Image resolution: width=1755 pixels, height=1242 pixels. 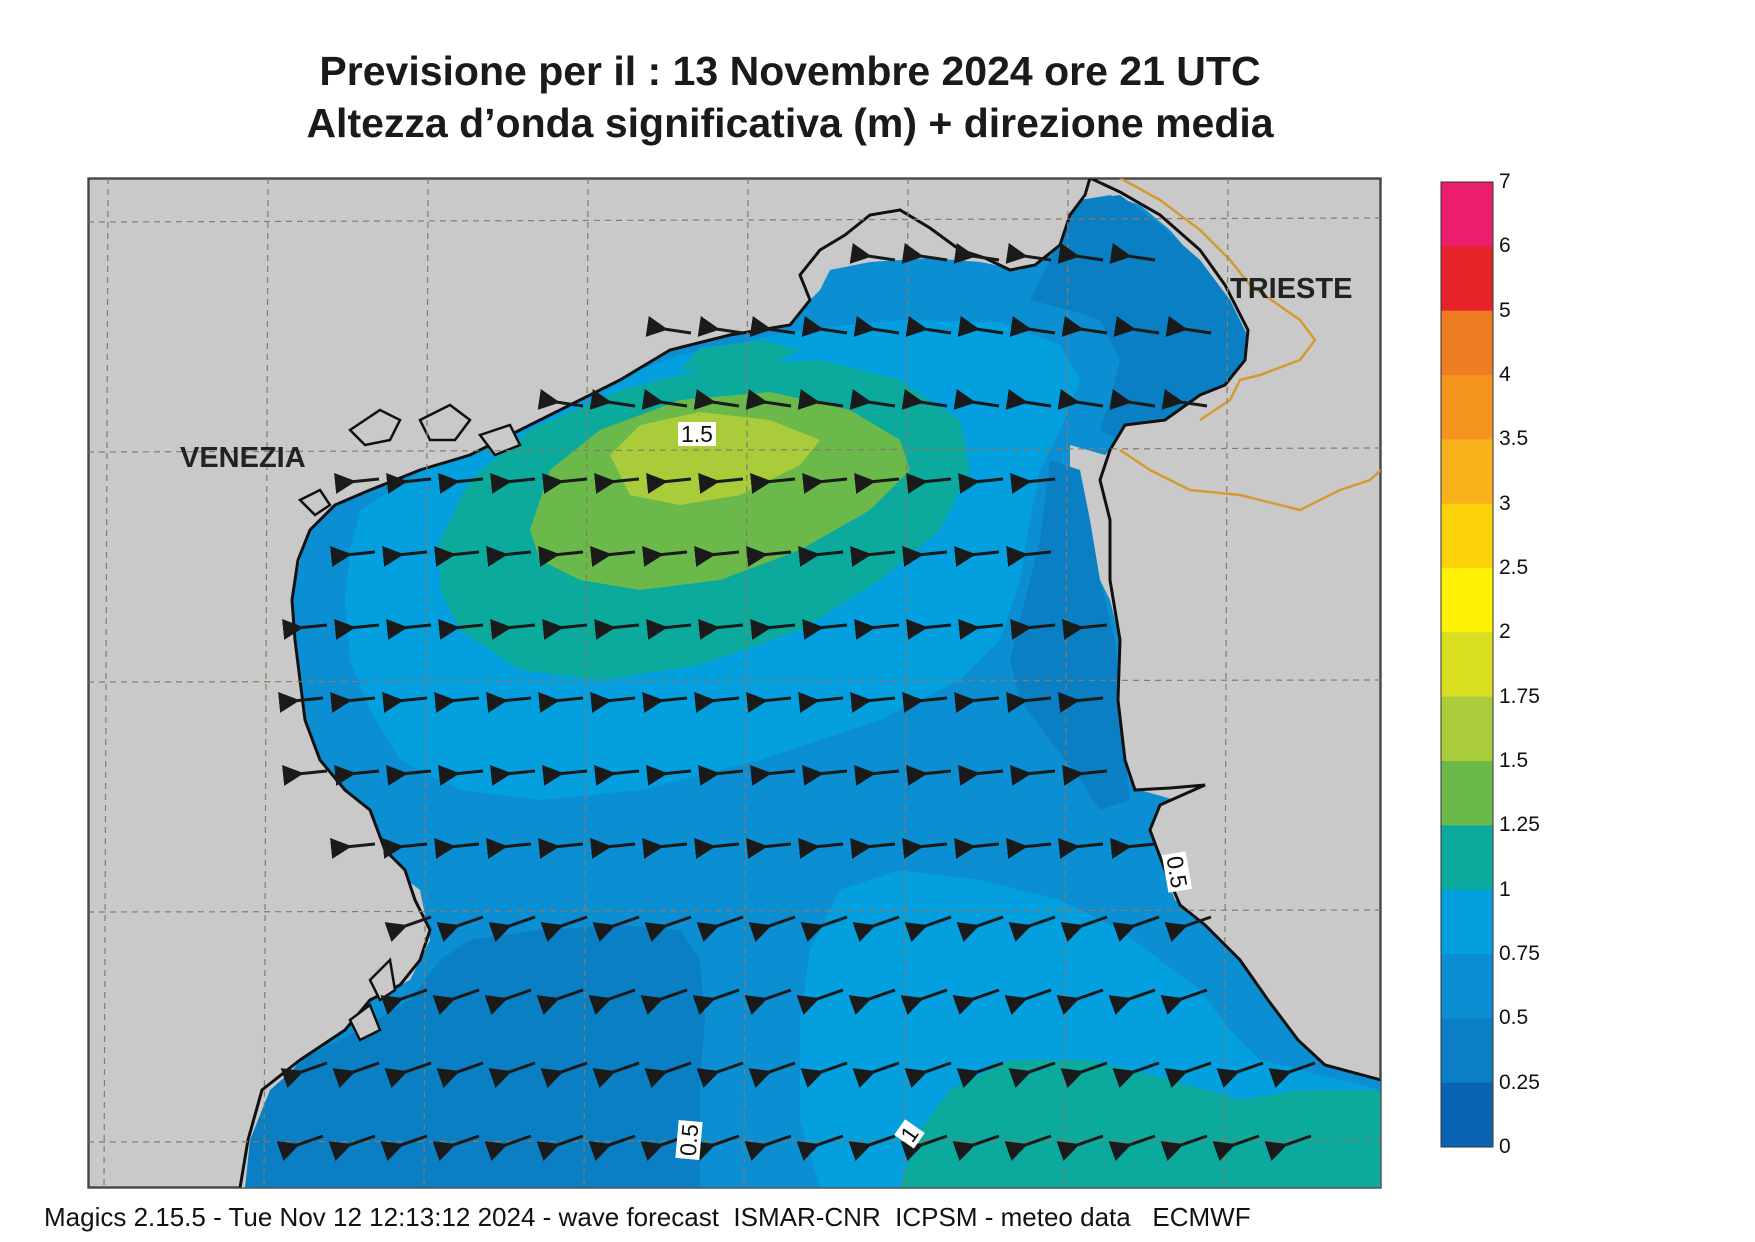 What do you see at coordinates (1514, 760) in the screenshot?
I see `colorbar-label: 1.5` at bounding box center [1514, 760].